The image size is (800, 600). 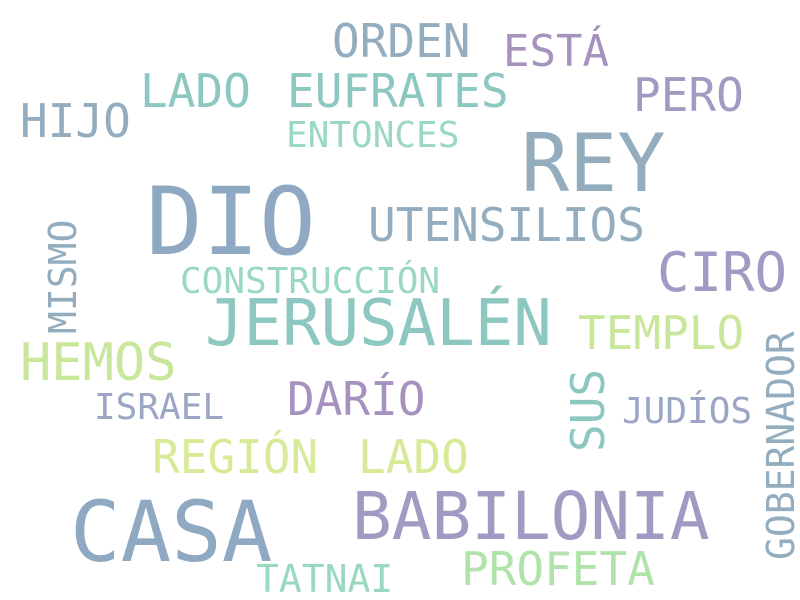 What do you see at coordinates (195, 91) in the screenshot?
I see `word-lado-top: LADO` at bounding box center [195, 91].